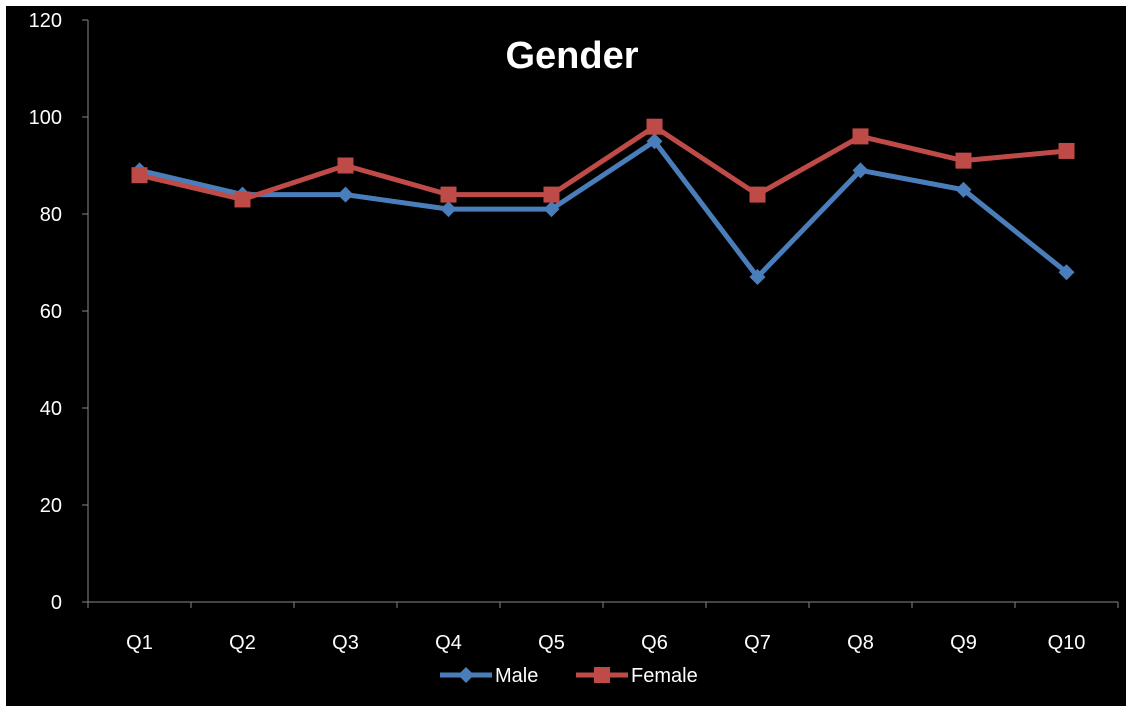 The width and height of the screenshot is (1133, 713). What do you see at coordinates (51, 506) in the screenshot?
I see `y-tick-label: 20` at bounding box center [51, 506].